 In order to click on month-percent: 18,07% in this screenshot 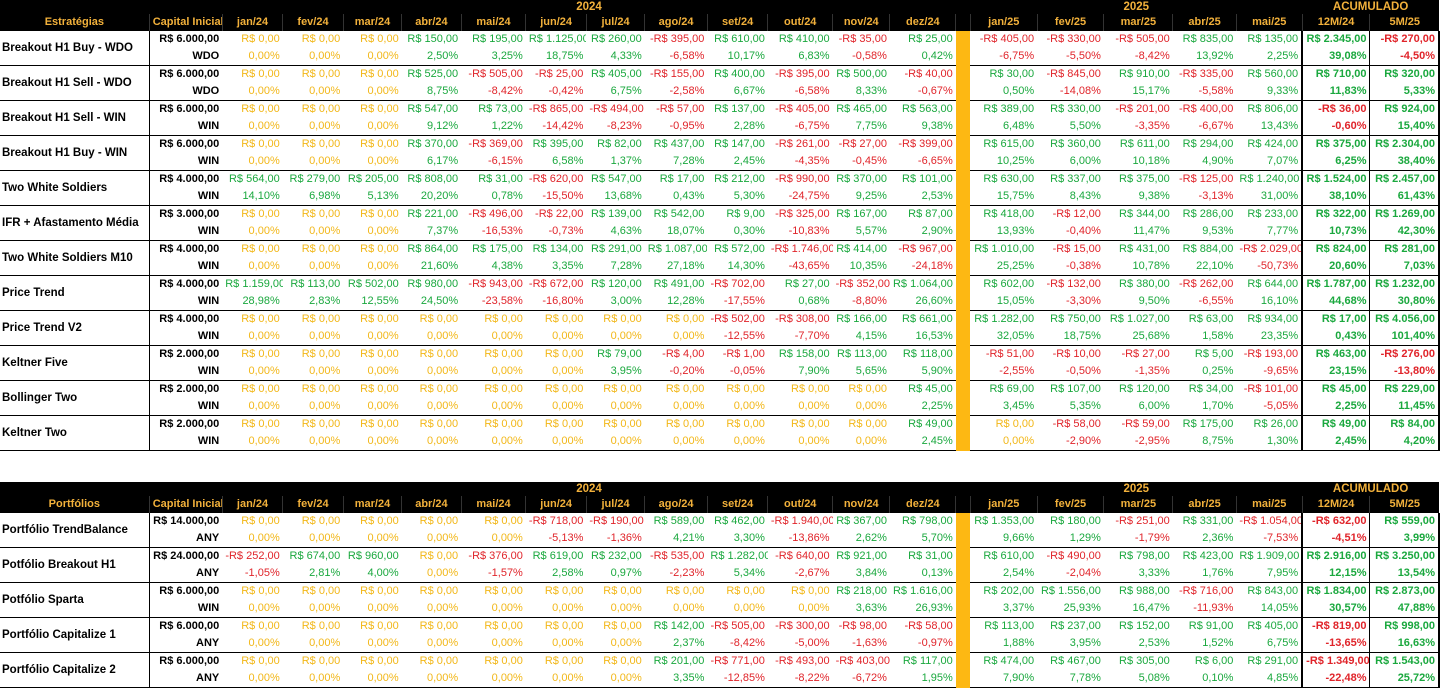, I will do `click(676, 232)`.